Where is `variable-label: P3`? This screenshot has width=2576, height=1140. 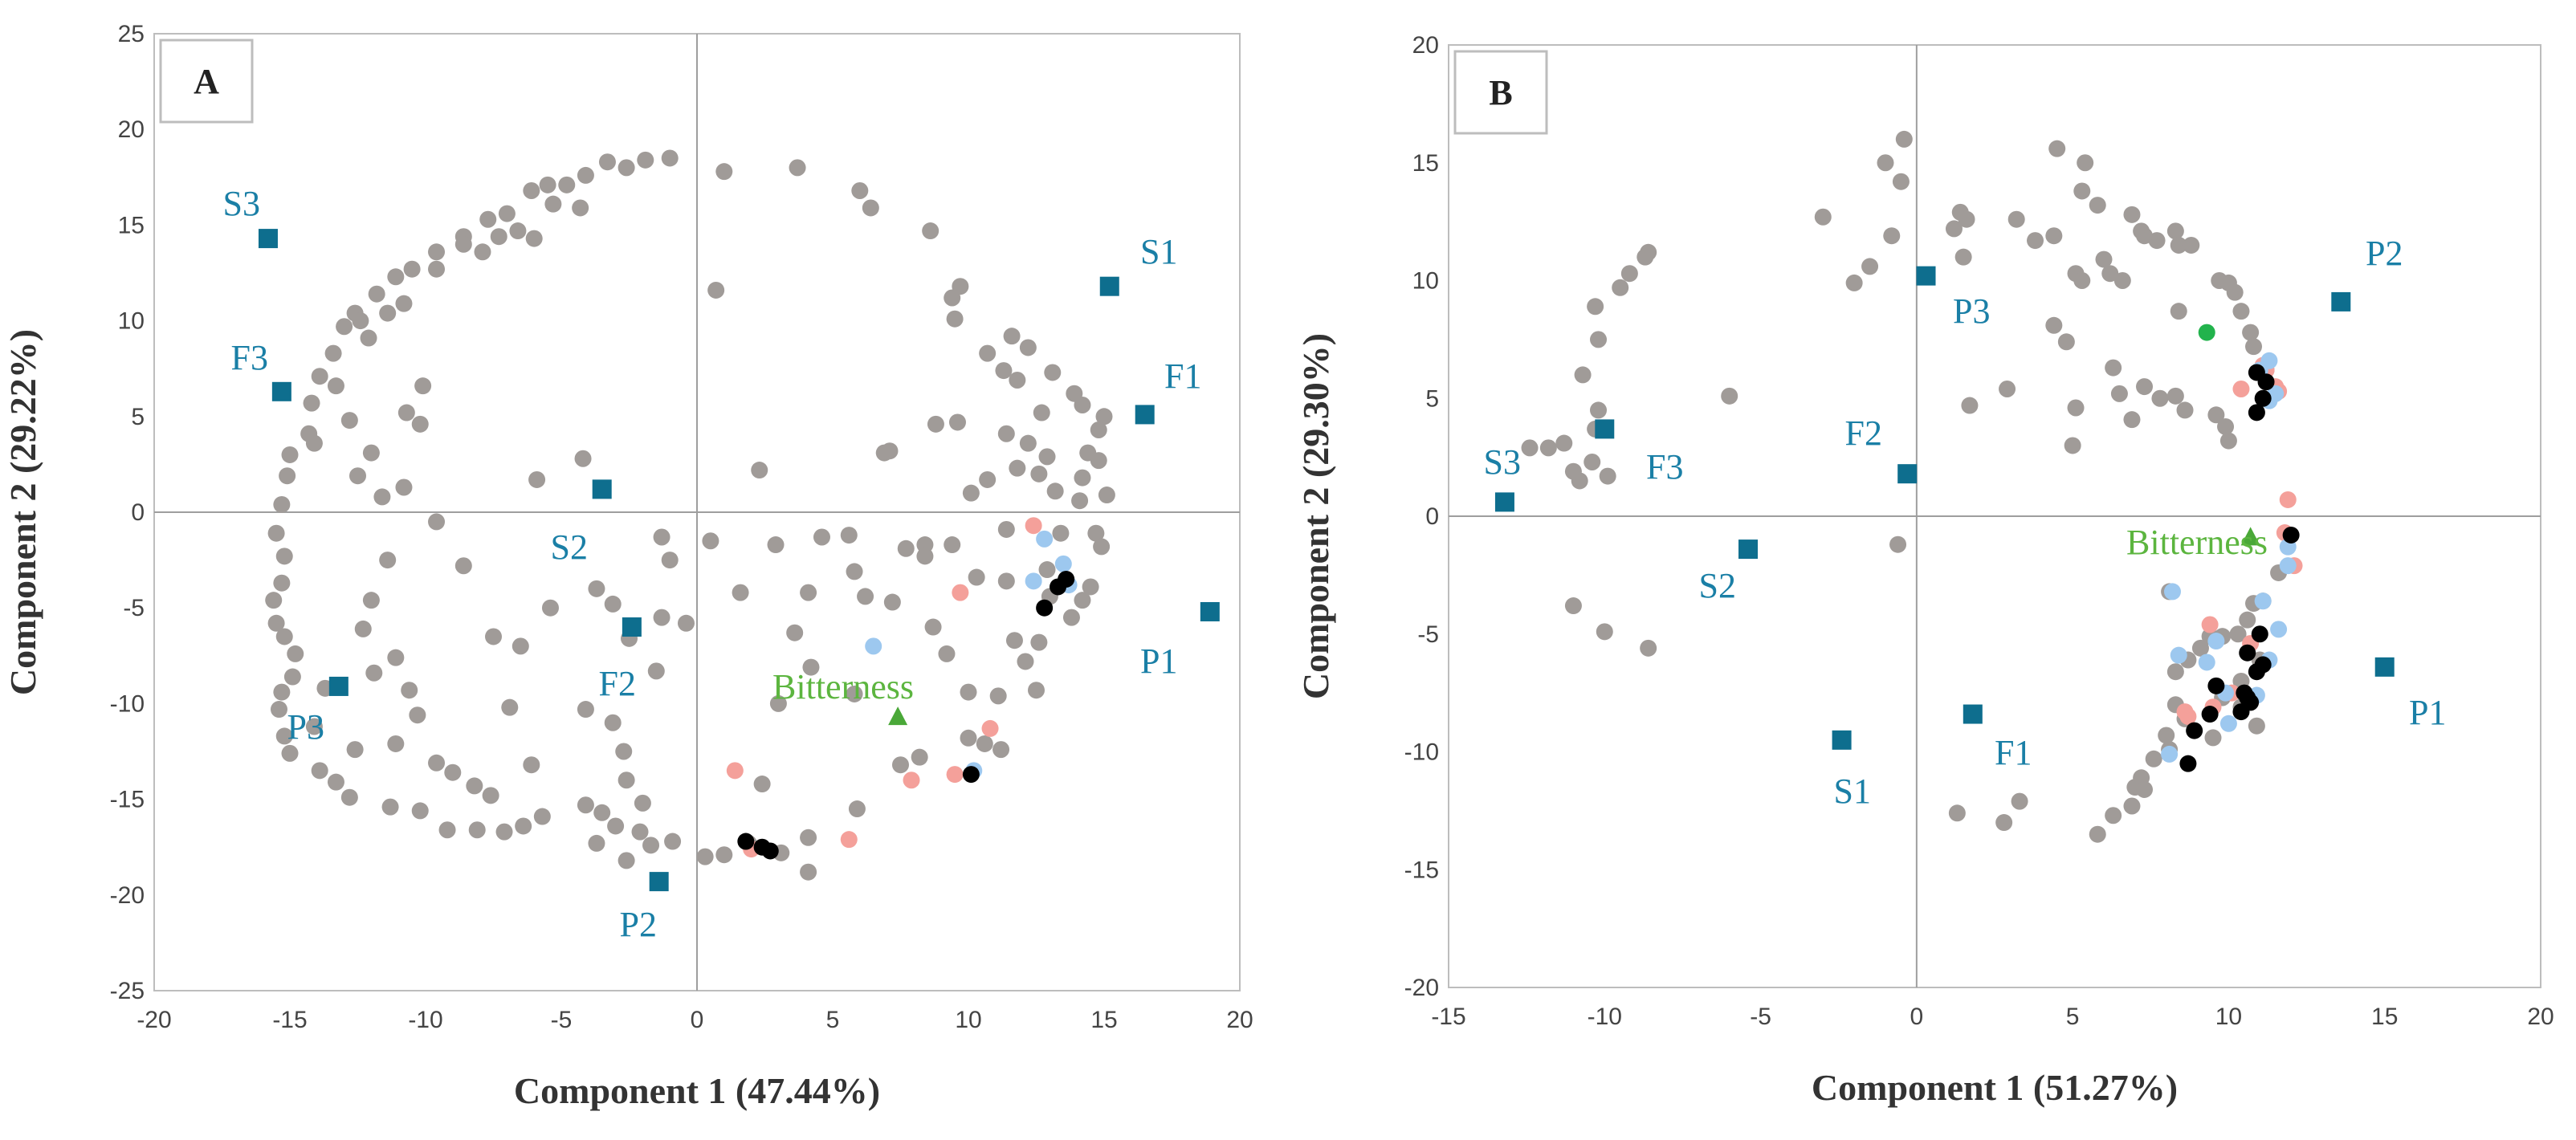 variable-label: P3 is located at coordinates (1971, 311).